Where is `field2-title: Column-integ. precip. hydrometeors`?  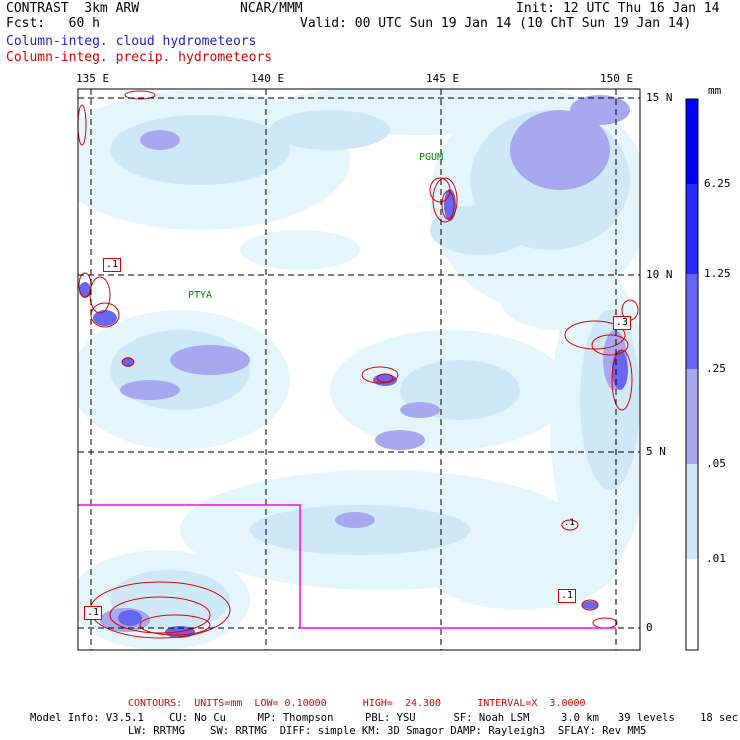
field2-title: Column-integ. precip. hydrometeors is located at coordinates (139, 57).